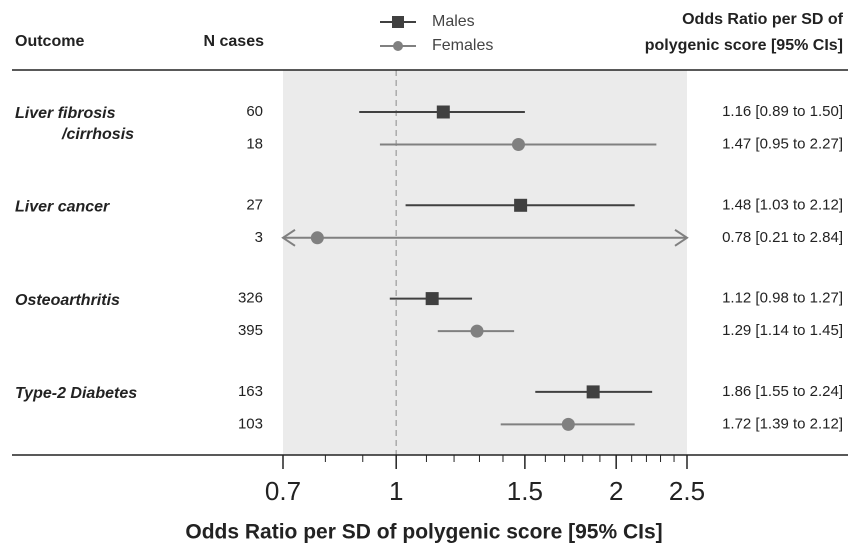 The image size is (848, 549). Describe the element at coordinates (283, 491) in the screenshot. I see `x-tick-label: 0.7` at that location.